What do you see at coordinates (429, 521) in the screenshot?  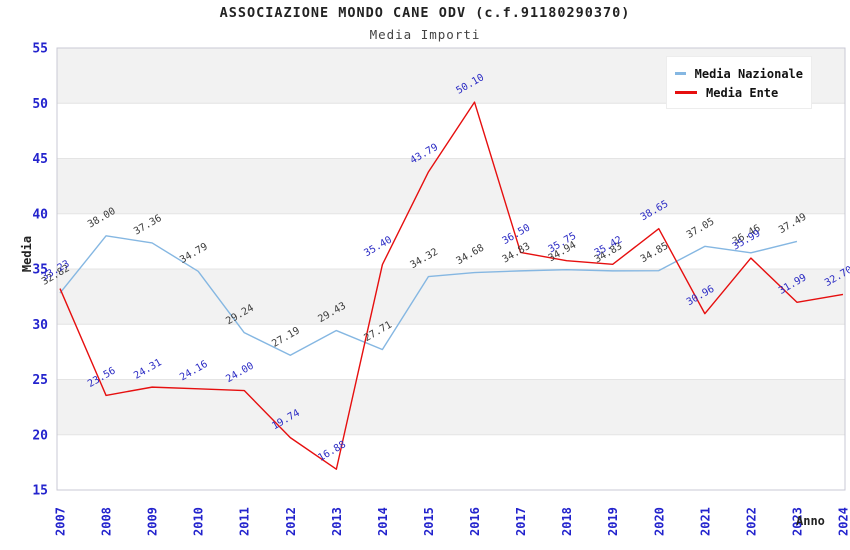 I see `x-tick-label: 2015` at bounding box center [429, 521].